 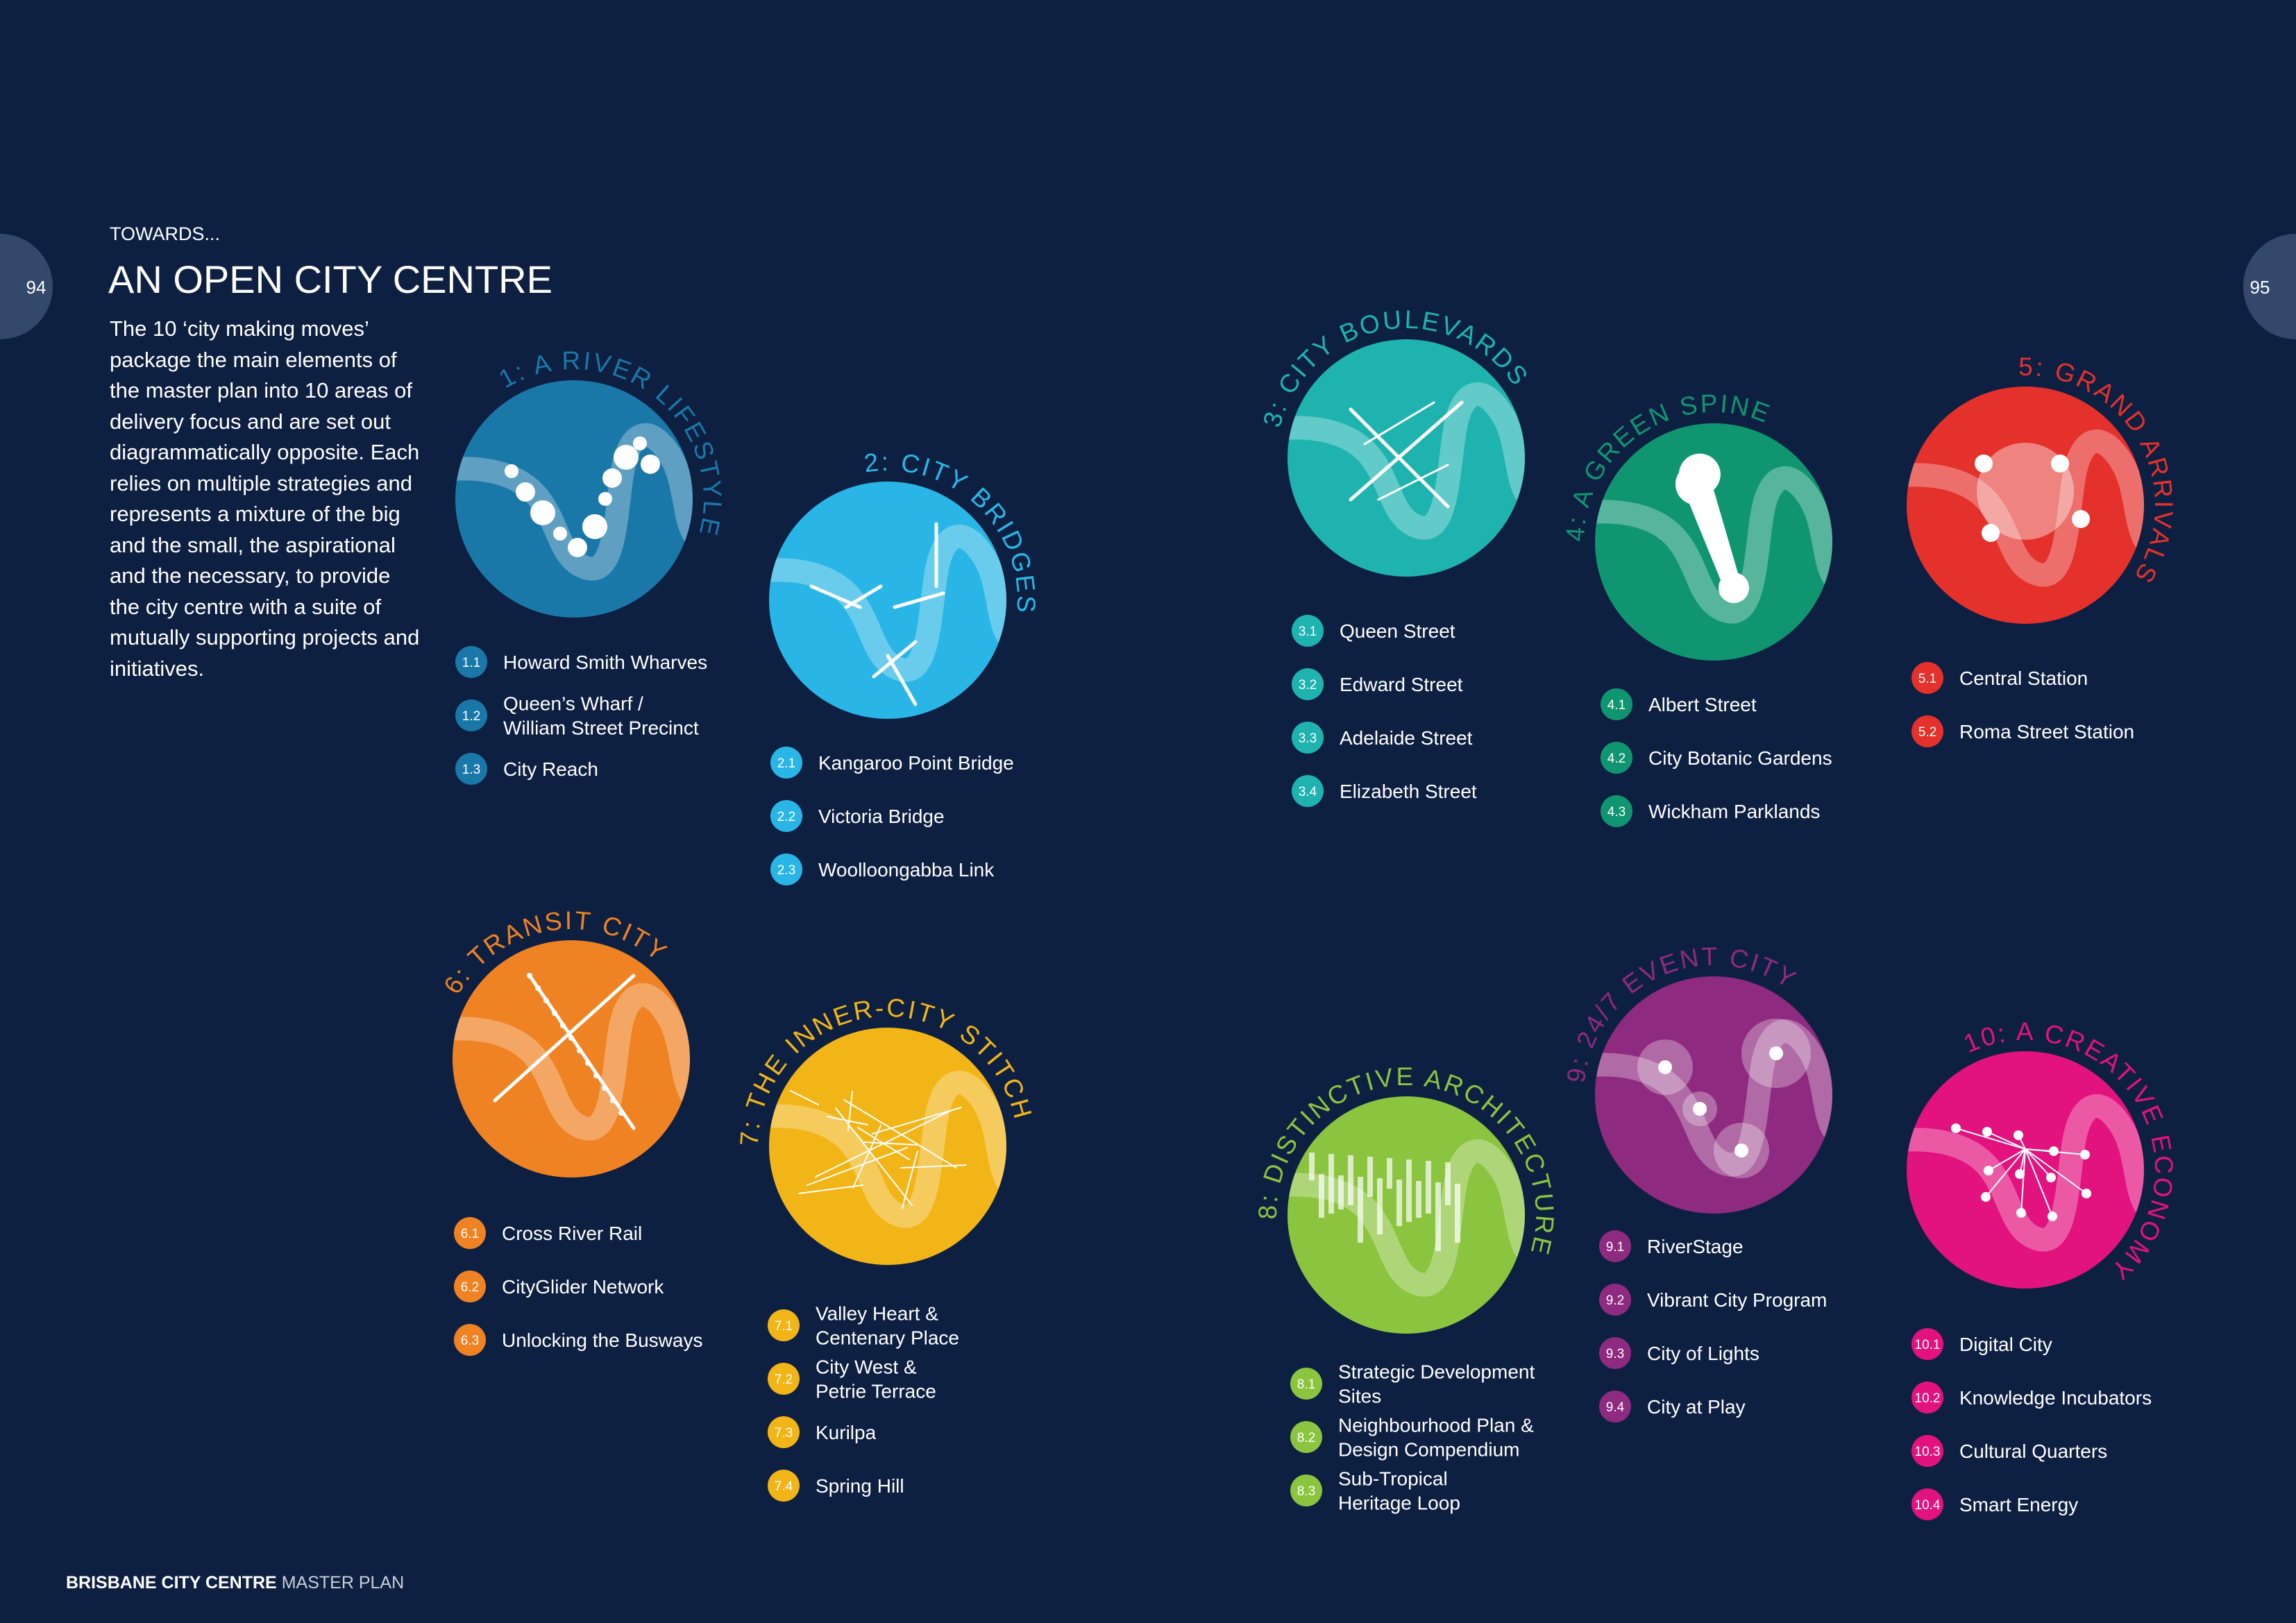 What do you see at coordinates (1927, 679) in the screenshot?
I see `item-number: 5.1` at bounding box center [1927, 679].